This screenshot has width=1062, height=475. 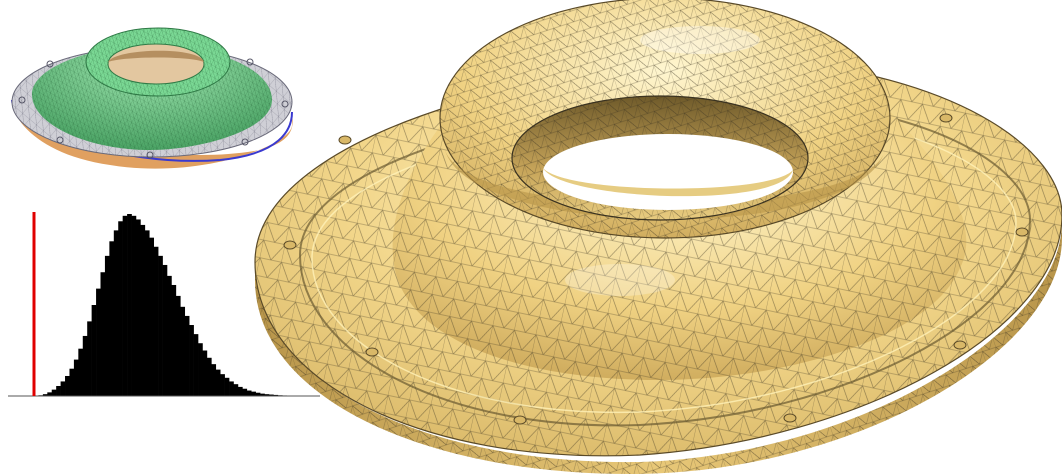 I want to click on histogram-bars, so click(x=167, y=305).